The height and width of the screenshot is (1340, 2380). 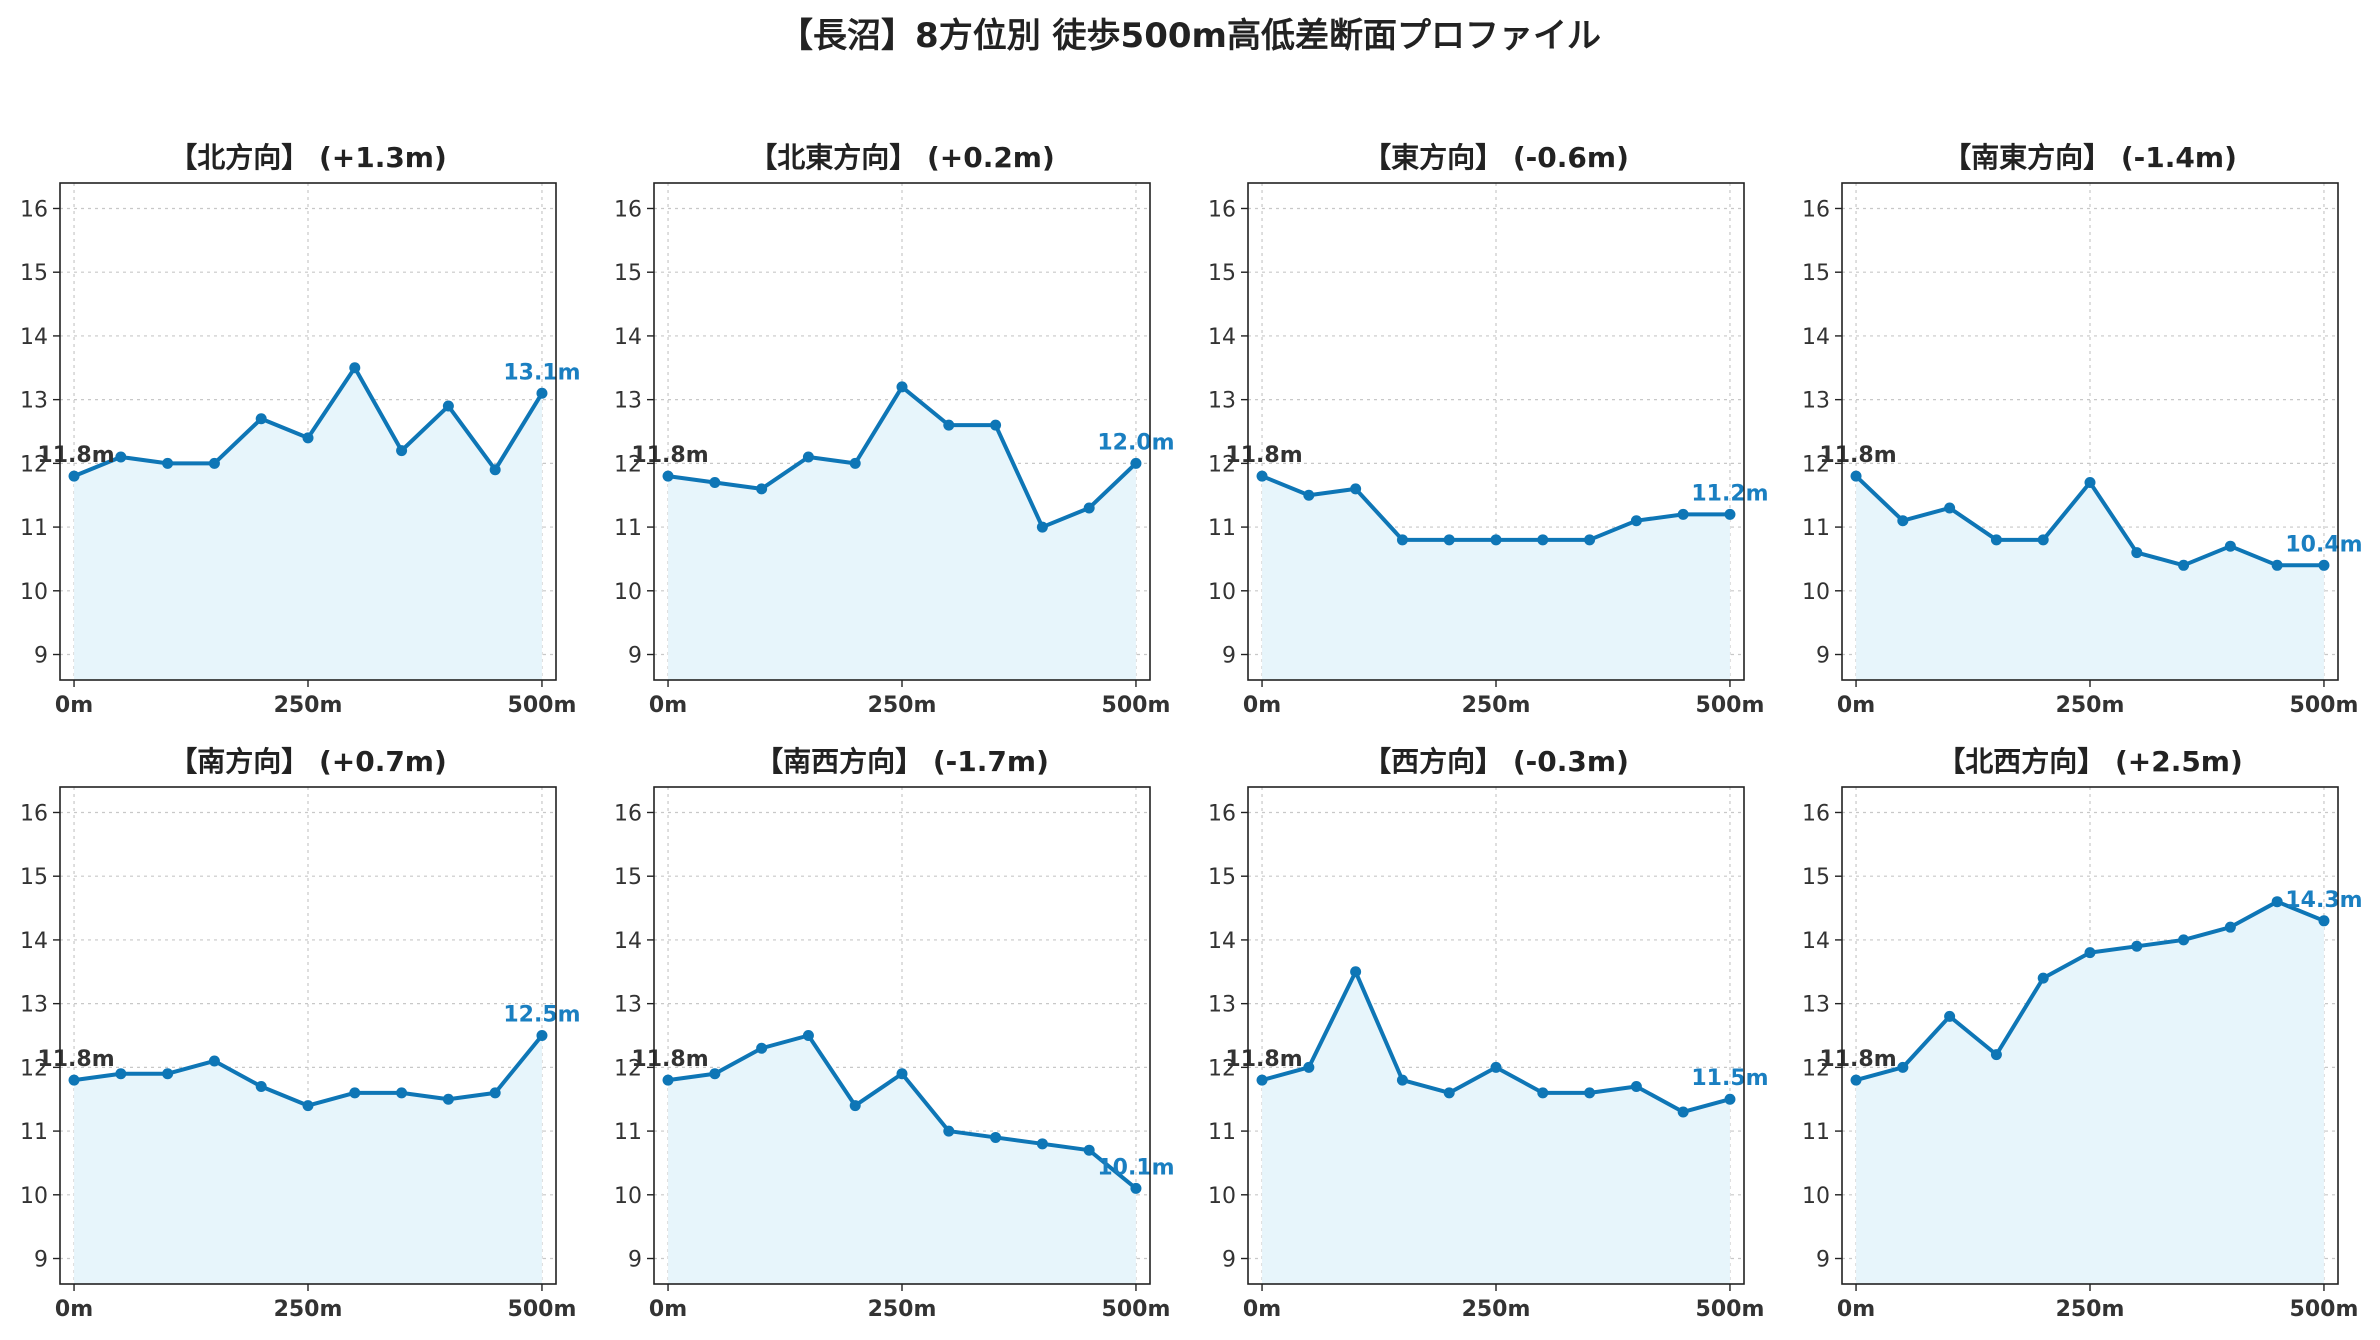 I want to click on end-elevation-label: 10.1m, so click(x=1135, y=1167).